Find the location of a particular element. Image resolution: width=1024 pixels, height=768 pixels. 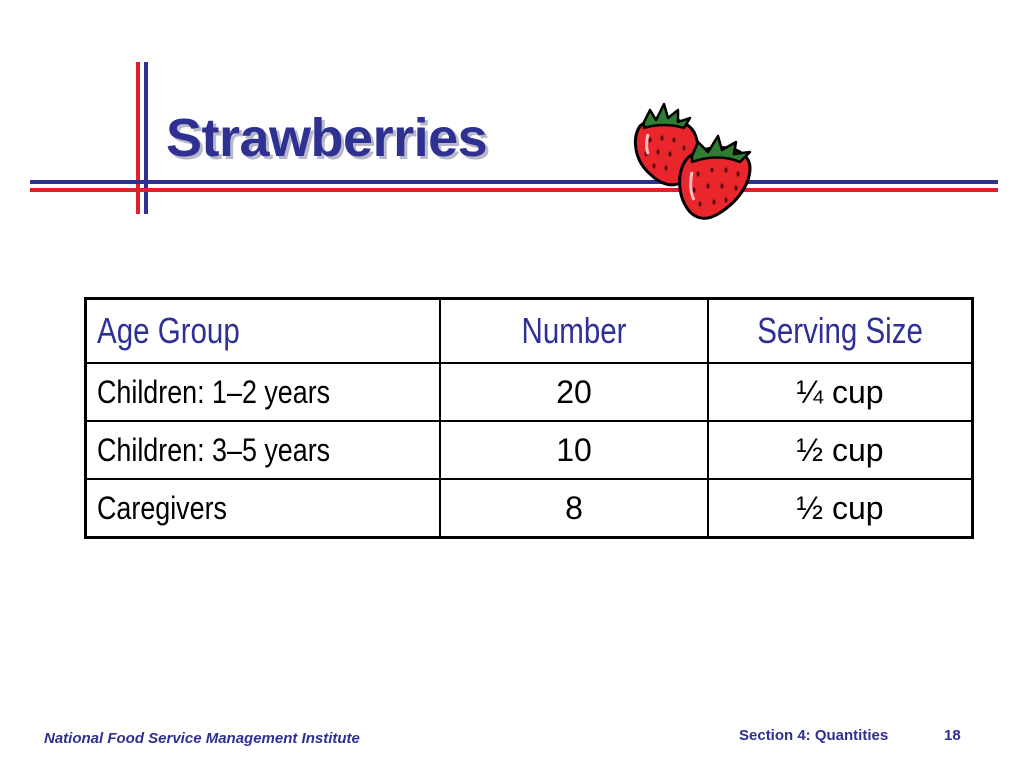

cell-number: 8 is located at coordinates (574, 508).